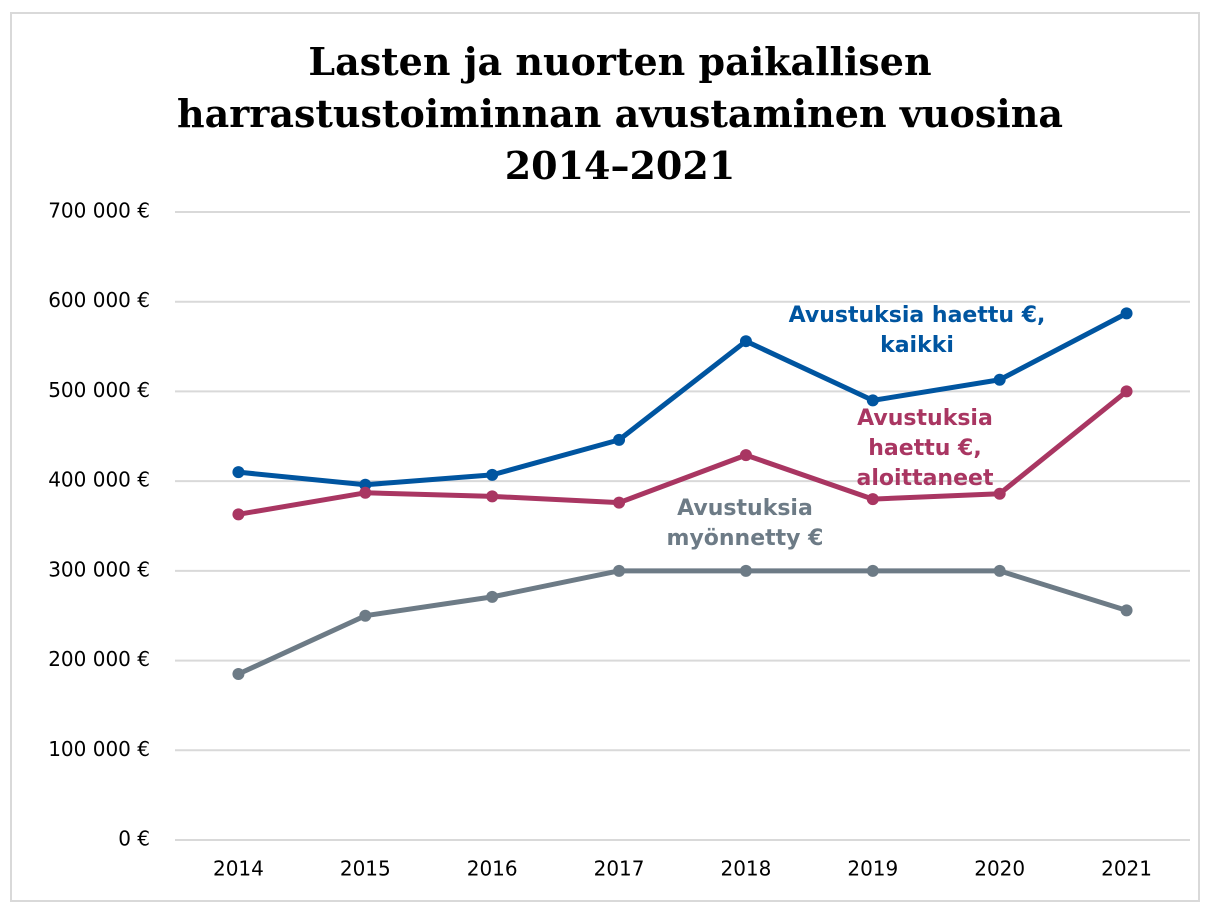 This screenshot has height=902, width=1208. What do you see at coordinates (917, 330) in the screenshot?
I see `series-label: Avustuksia haettu €, kaikki` at bounding box center [917, 330].